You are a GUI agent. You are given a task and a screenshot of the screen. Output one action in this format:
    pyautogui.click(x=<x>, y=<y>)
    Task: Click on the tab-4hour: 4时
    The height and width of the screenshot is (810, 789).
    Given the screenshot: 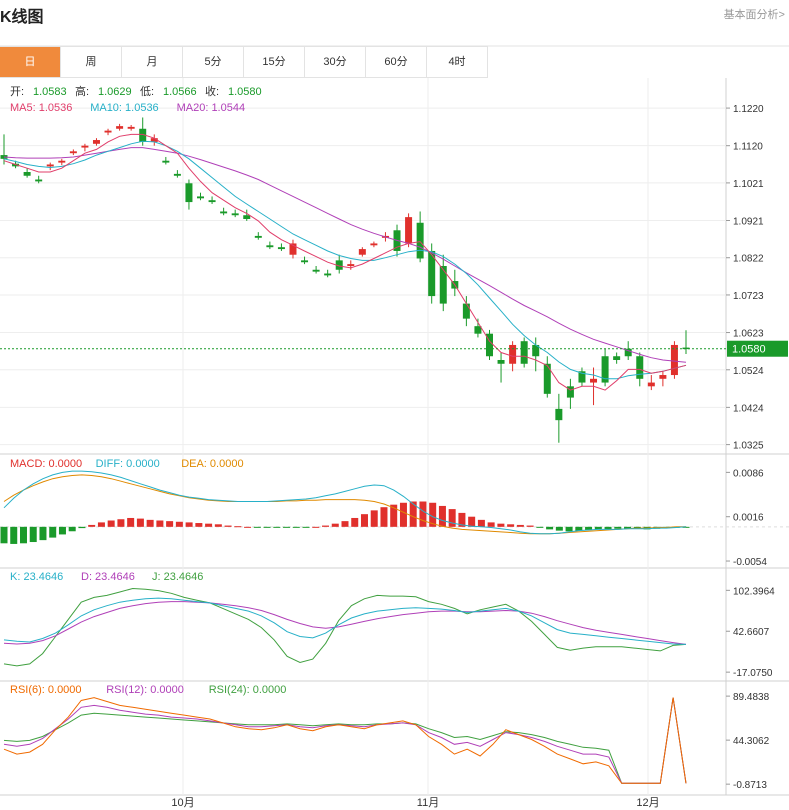 What is the action you would take?
    pyautogui.click(x=457, y=62)
    